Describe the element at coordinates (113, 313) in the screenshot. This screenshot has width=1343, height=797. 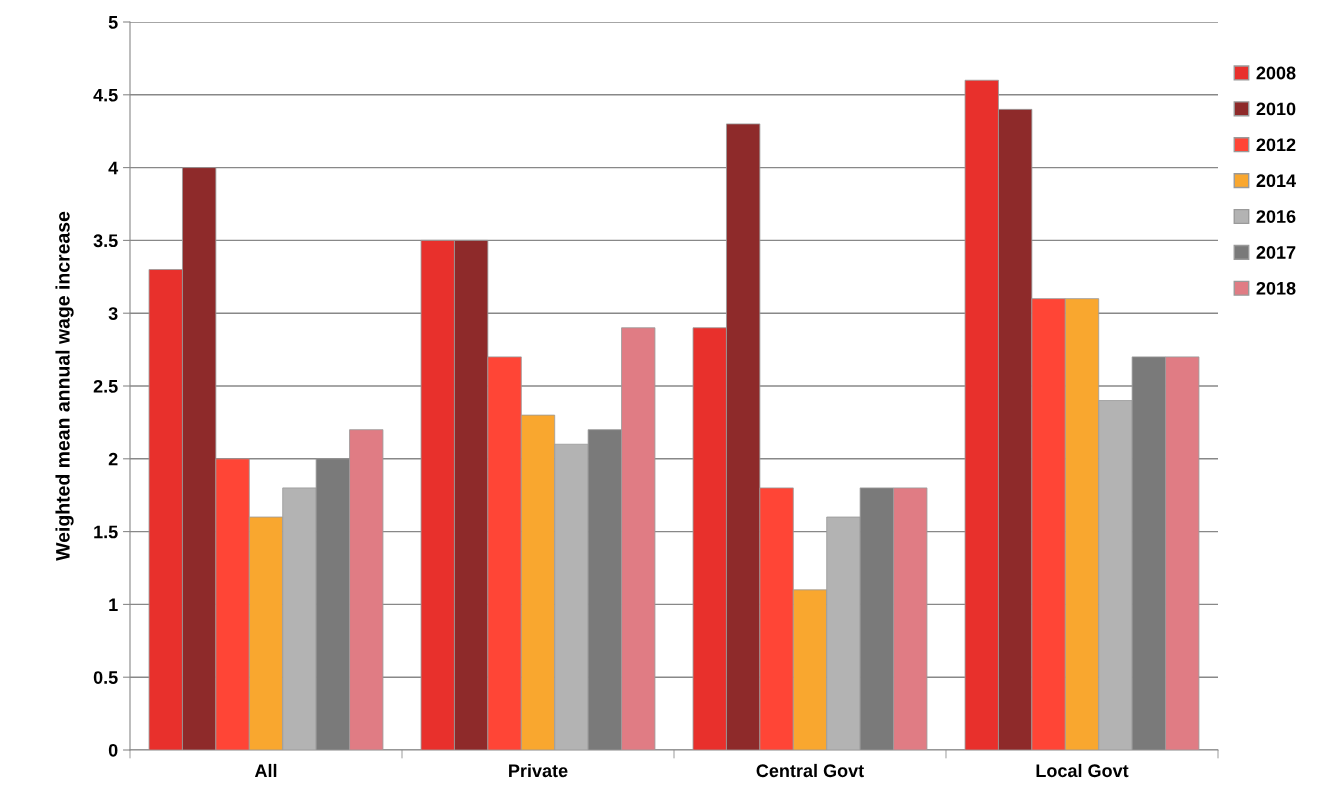
I see `y-tick-label: 3` at that location.